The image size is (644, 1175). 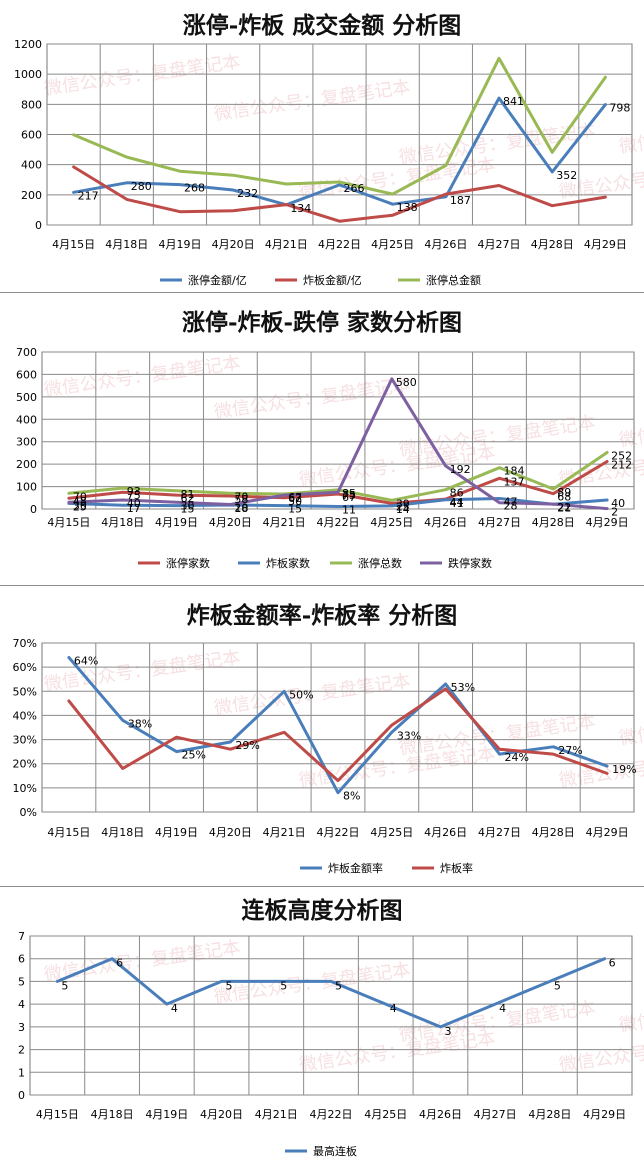 I want to click on data-label: 85, so click(x=349, y=493).